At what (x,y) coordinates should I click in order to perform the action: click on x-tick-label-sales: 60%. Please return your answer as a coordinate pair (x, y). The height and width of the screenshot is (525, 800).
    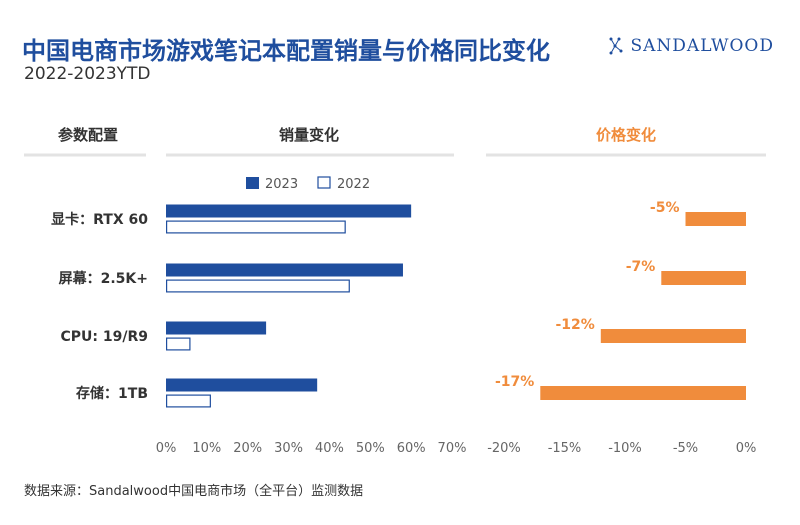
    Looking at the image, I should click on (411, 448).